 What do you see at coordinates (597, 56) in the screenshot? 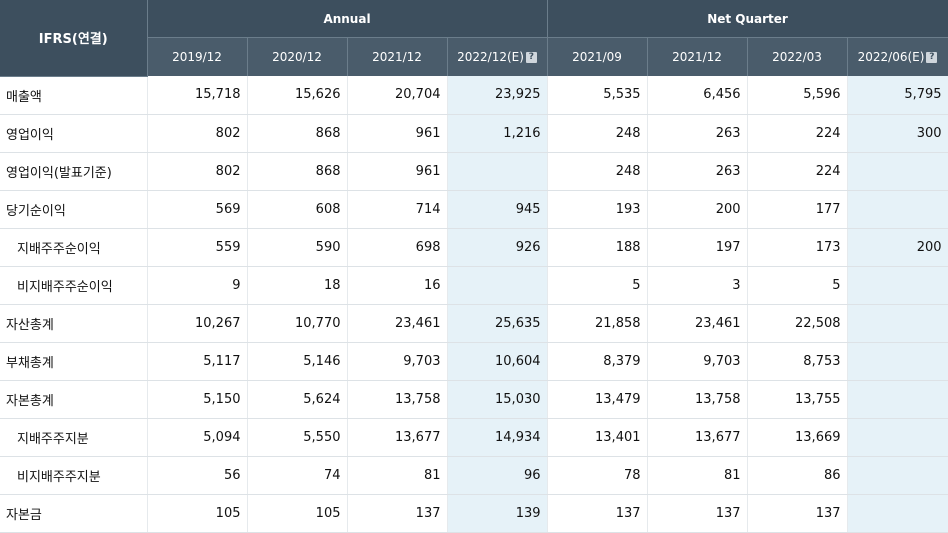
I see `column-header: 2021/09` at bounding box center [597, 56].